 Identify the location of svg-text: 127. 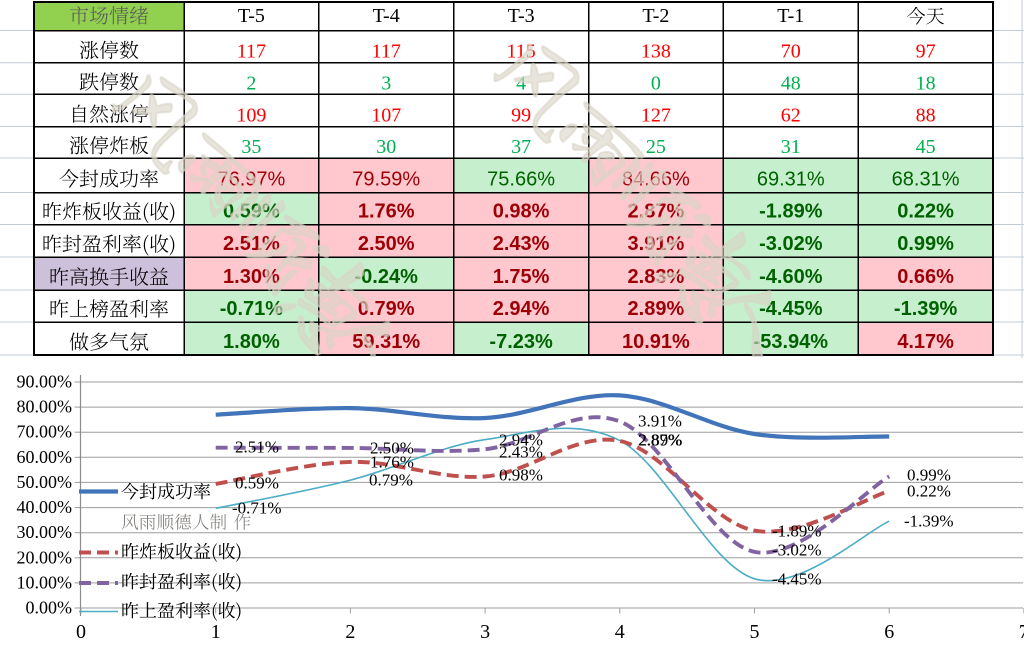
(656, 116).